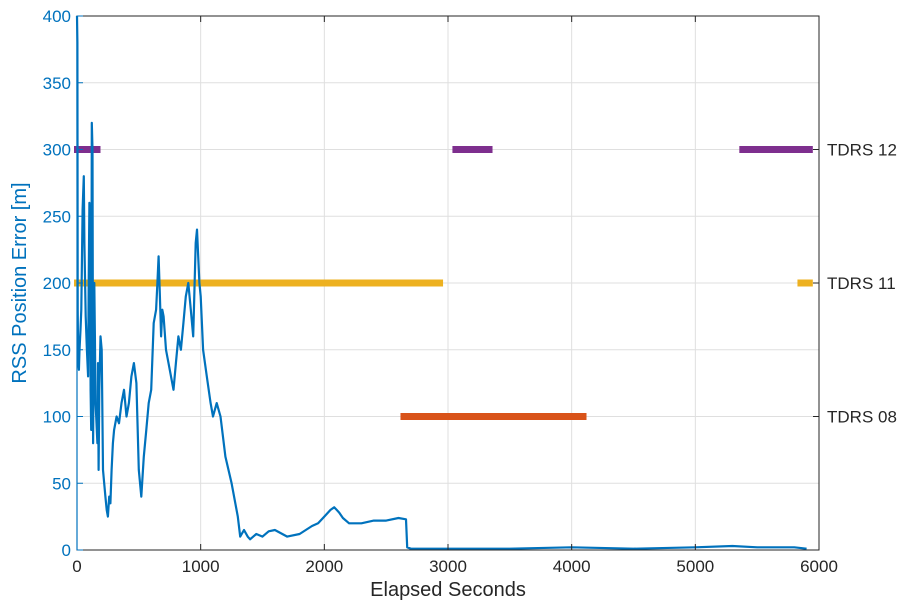  Describe the element at coordinates (66, 550) in the screenshot. I see `y-tick-label: 0` at that location.